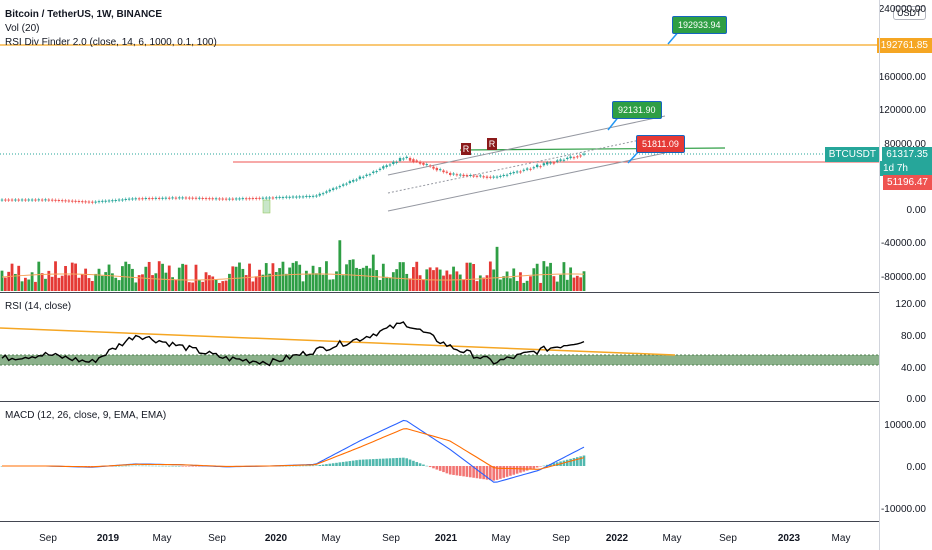 The image size is (932, 550). Describe the element at coordinates (660, 144) in the screenshot. I see `callout-low: 51811.09` at that location.